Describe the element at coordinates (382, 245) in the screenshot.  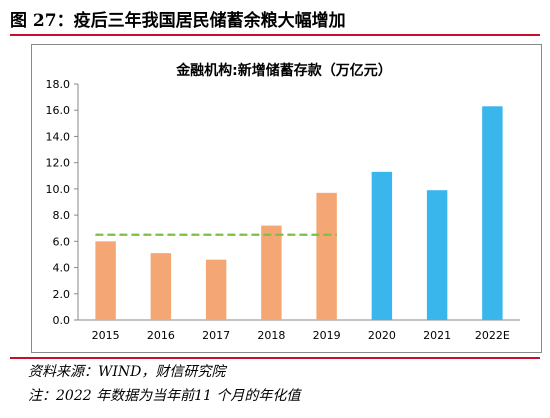
I see `bar-2020` at that location.